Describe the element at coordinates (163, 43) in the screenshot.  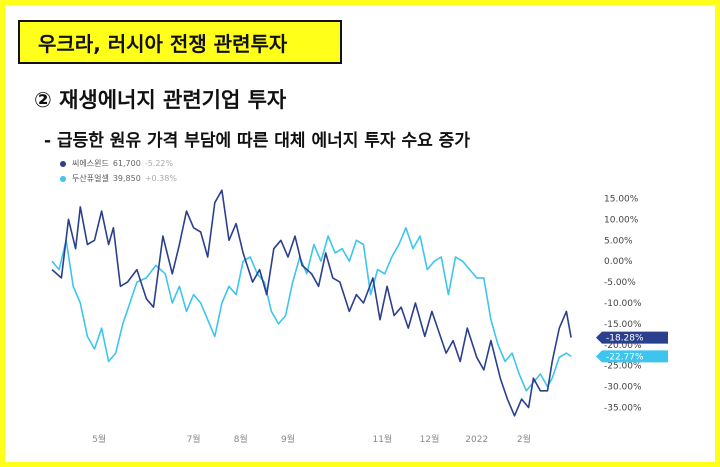
I see `page-title: 우크라, 러시아 전쟁 관련투자` at that location.